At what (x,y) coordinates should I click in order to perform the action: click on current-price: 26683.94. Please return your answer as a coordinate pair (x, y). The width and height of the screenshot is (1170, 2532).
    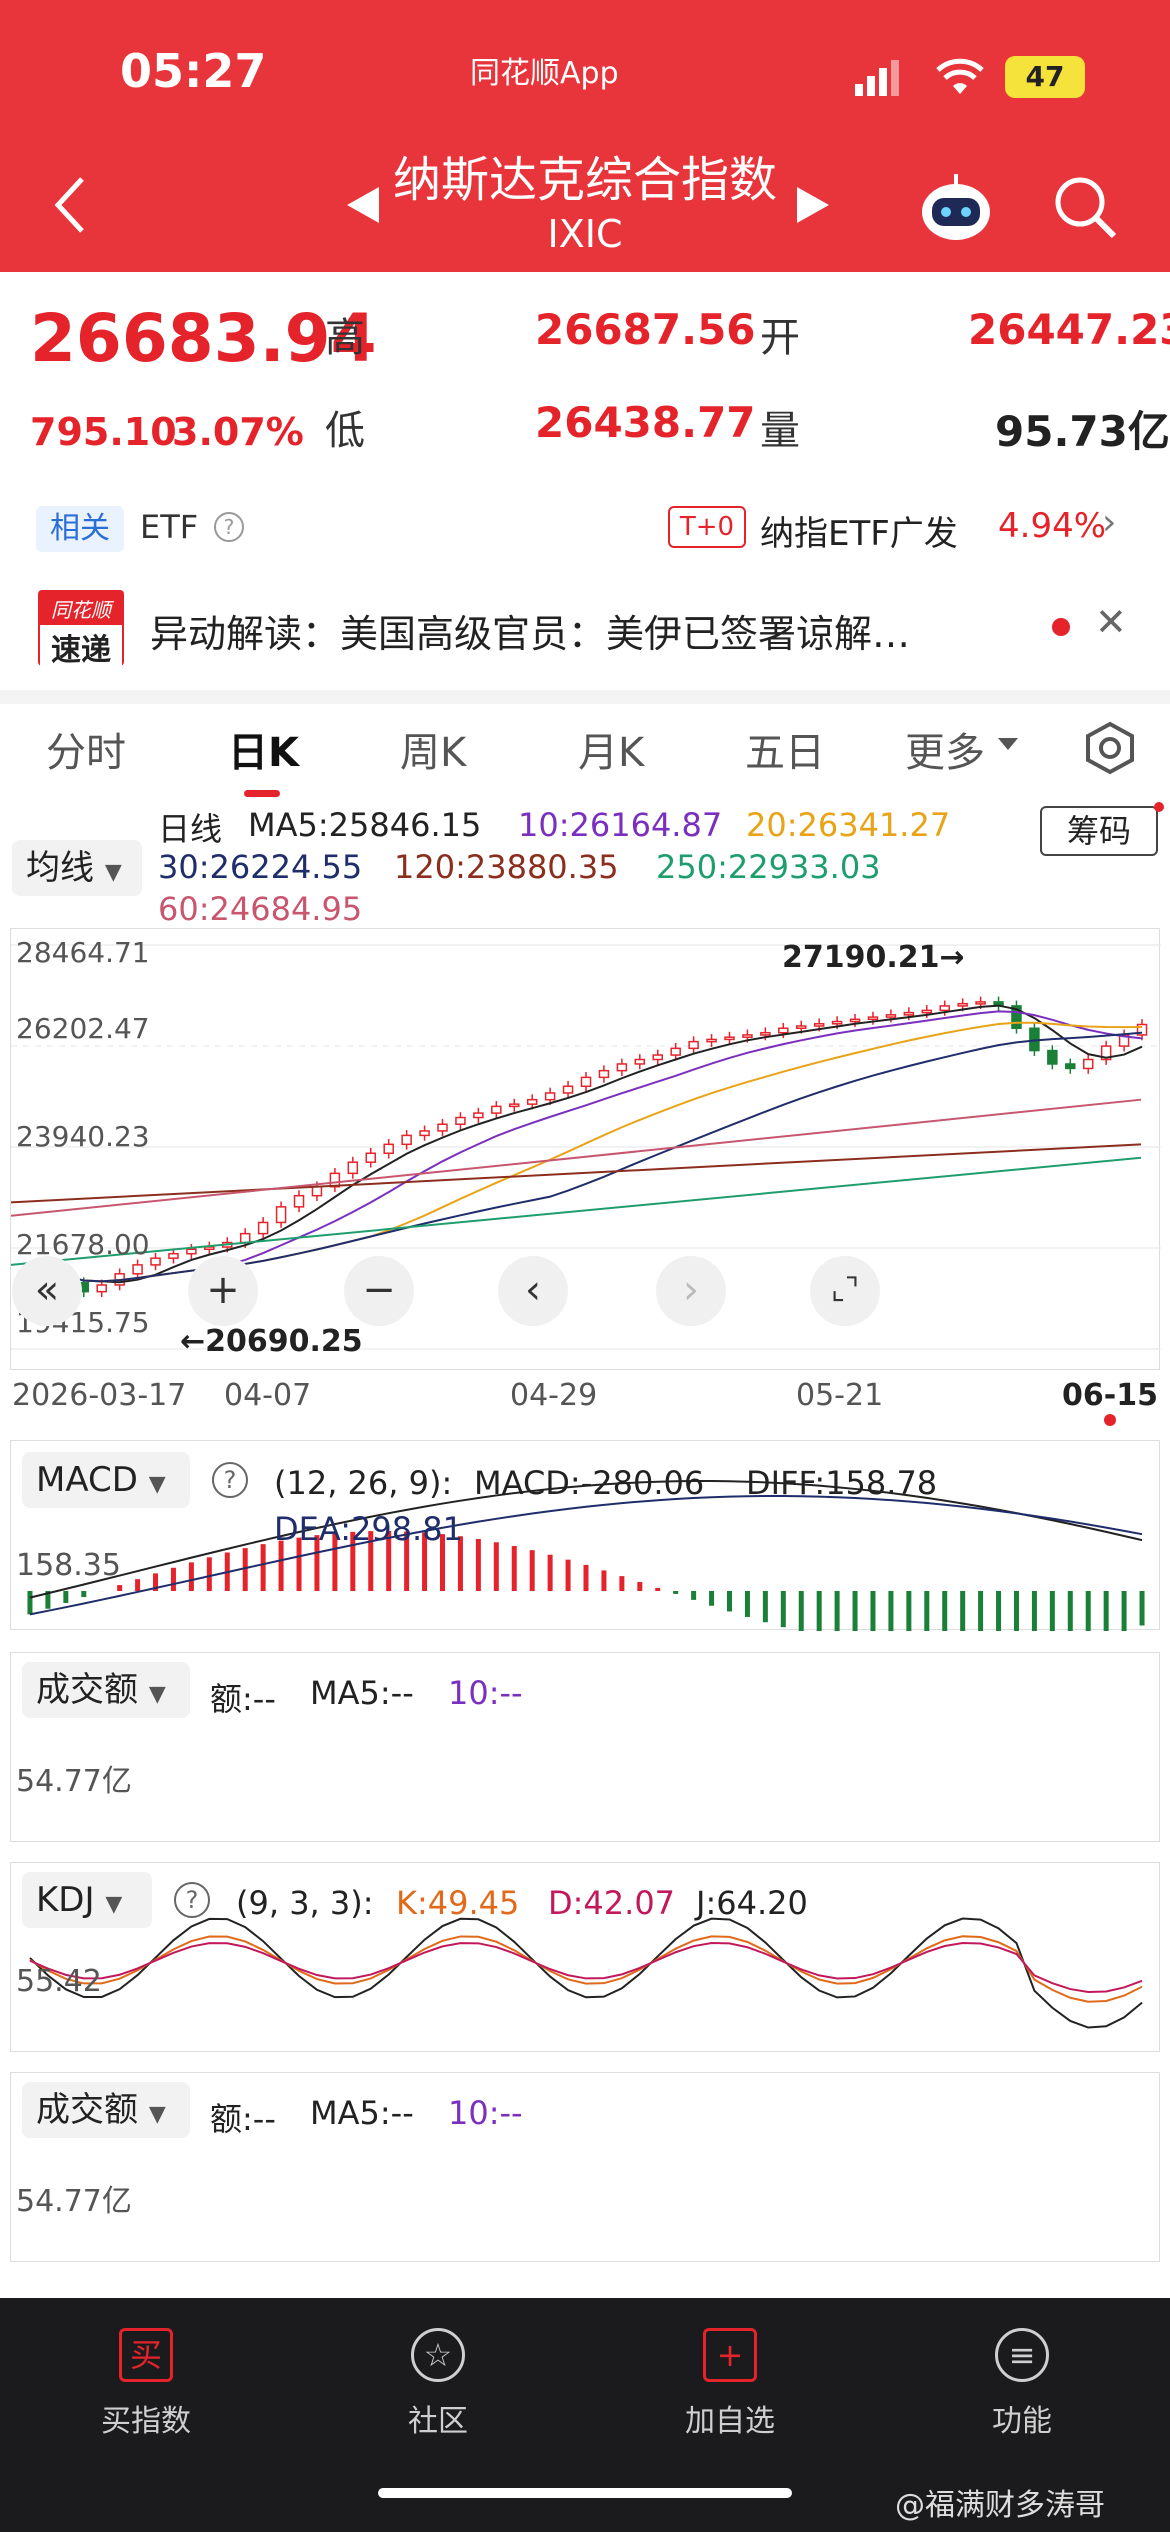
    Looking at the image, I should click on (203, 338).